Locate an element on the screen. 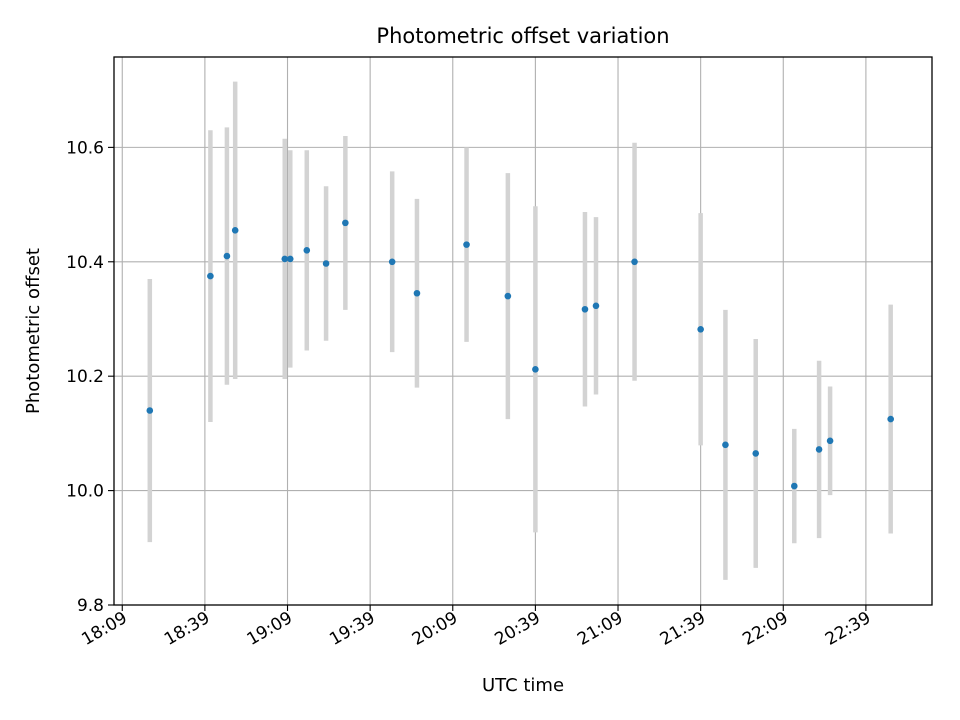  chart-title: Photometric offset variation is located at coordinates (522, 36).